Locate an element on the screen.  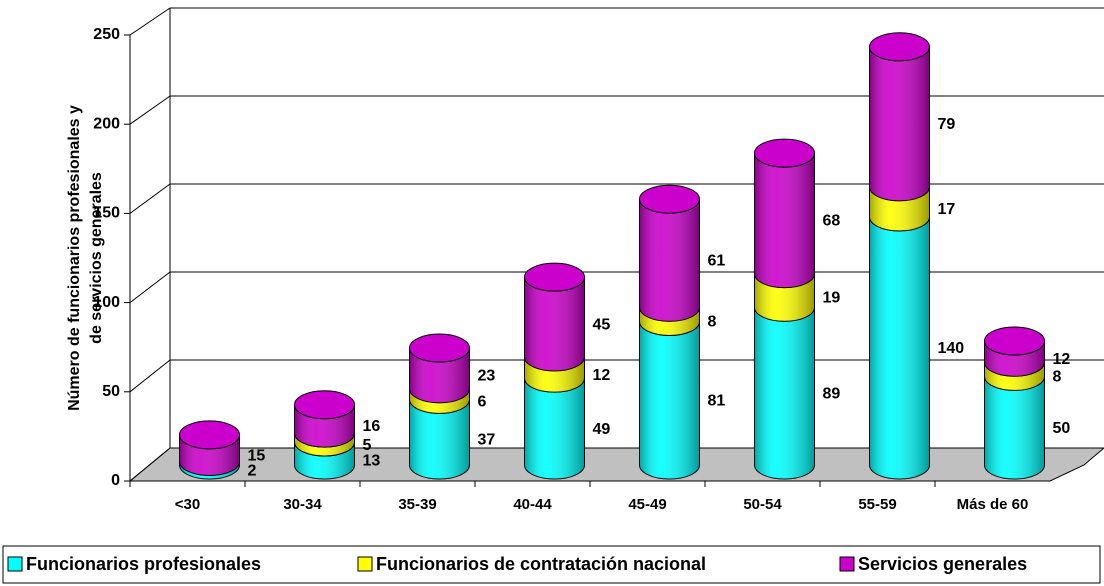
legend-box is located at coordinates (551, 564).